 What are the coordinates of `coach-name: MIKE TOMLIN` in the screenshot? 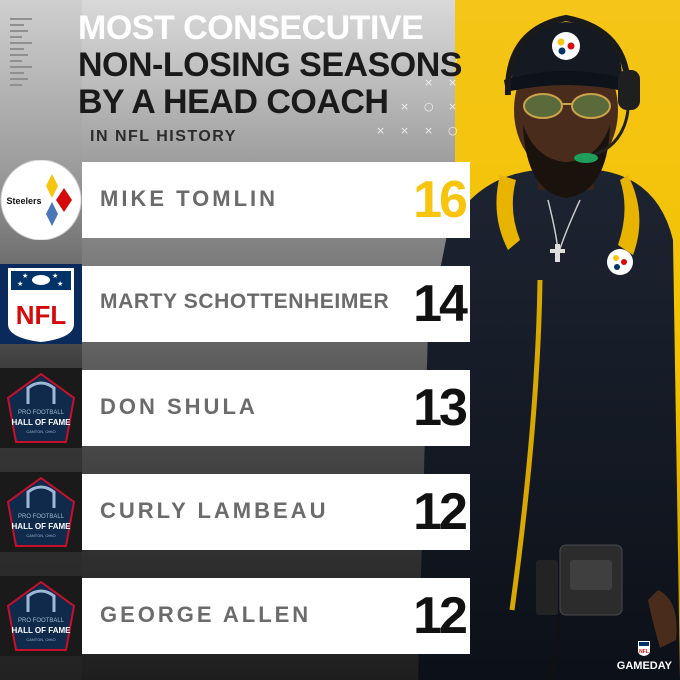 It's located at (189, 198).